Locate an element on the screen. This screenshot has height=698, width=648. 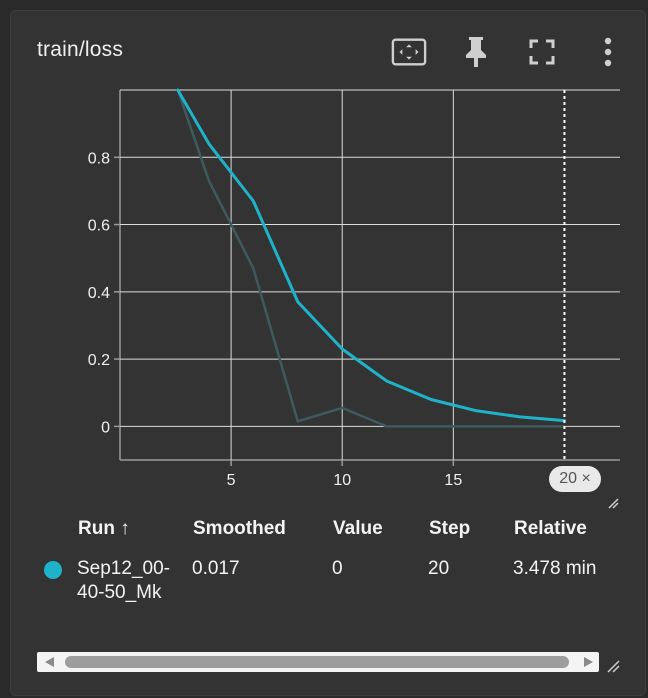
step-badge: 20 × is located at coordinates (575, 479).